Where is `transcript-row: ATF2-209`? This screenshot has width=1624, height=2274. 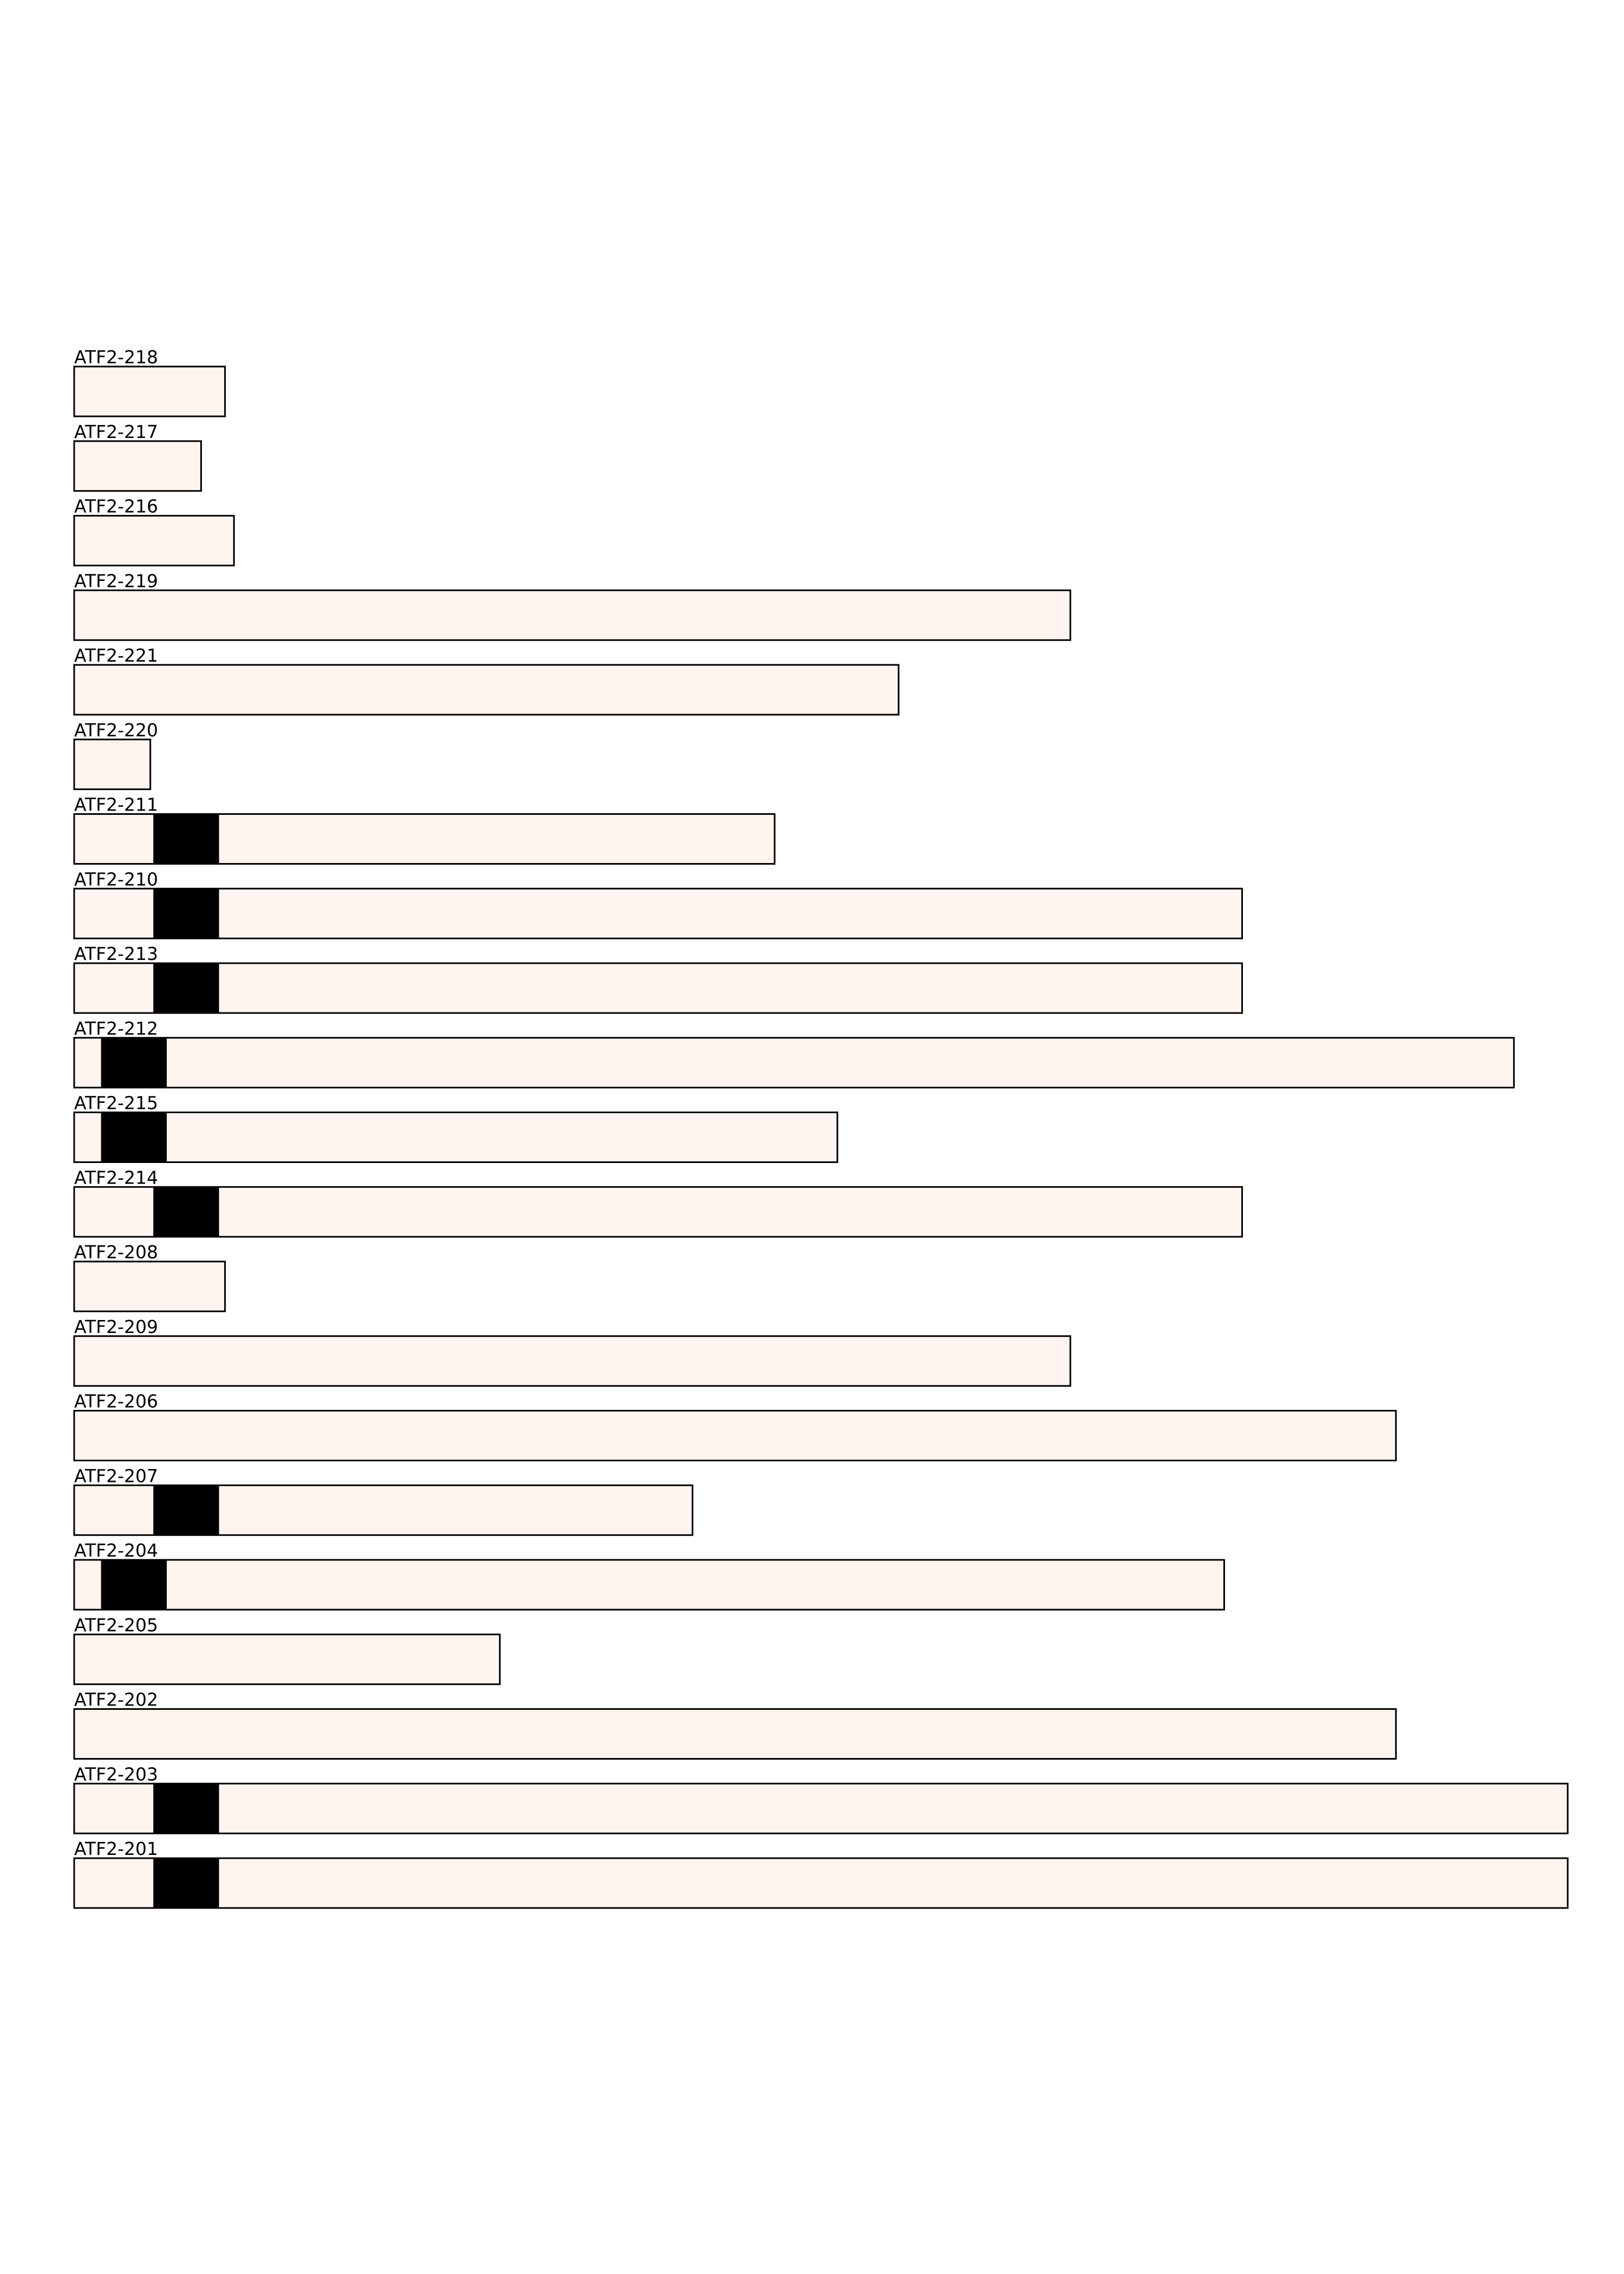 transcript-row: ATF2-209 is located at coordinates (572, 1352).